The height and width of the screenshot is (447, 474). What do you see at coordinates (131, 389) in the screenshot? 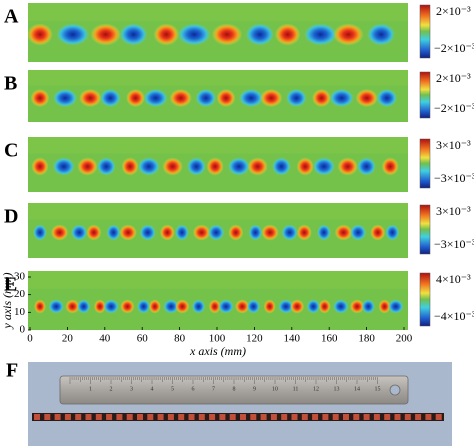
I see `ruler-number: 3` at bounding box center [131, 389].